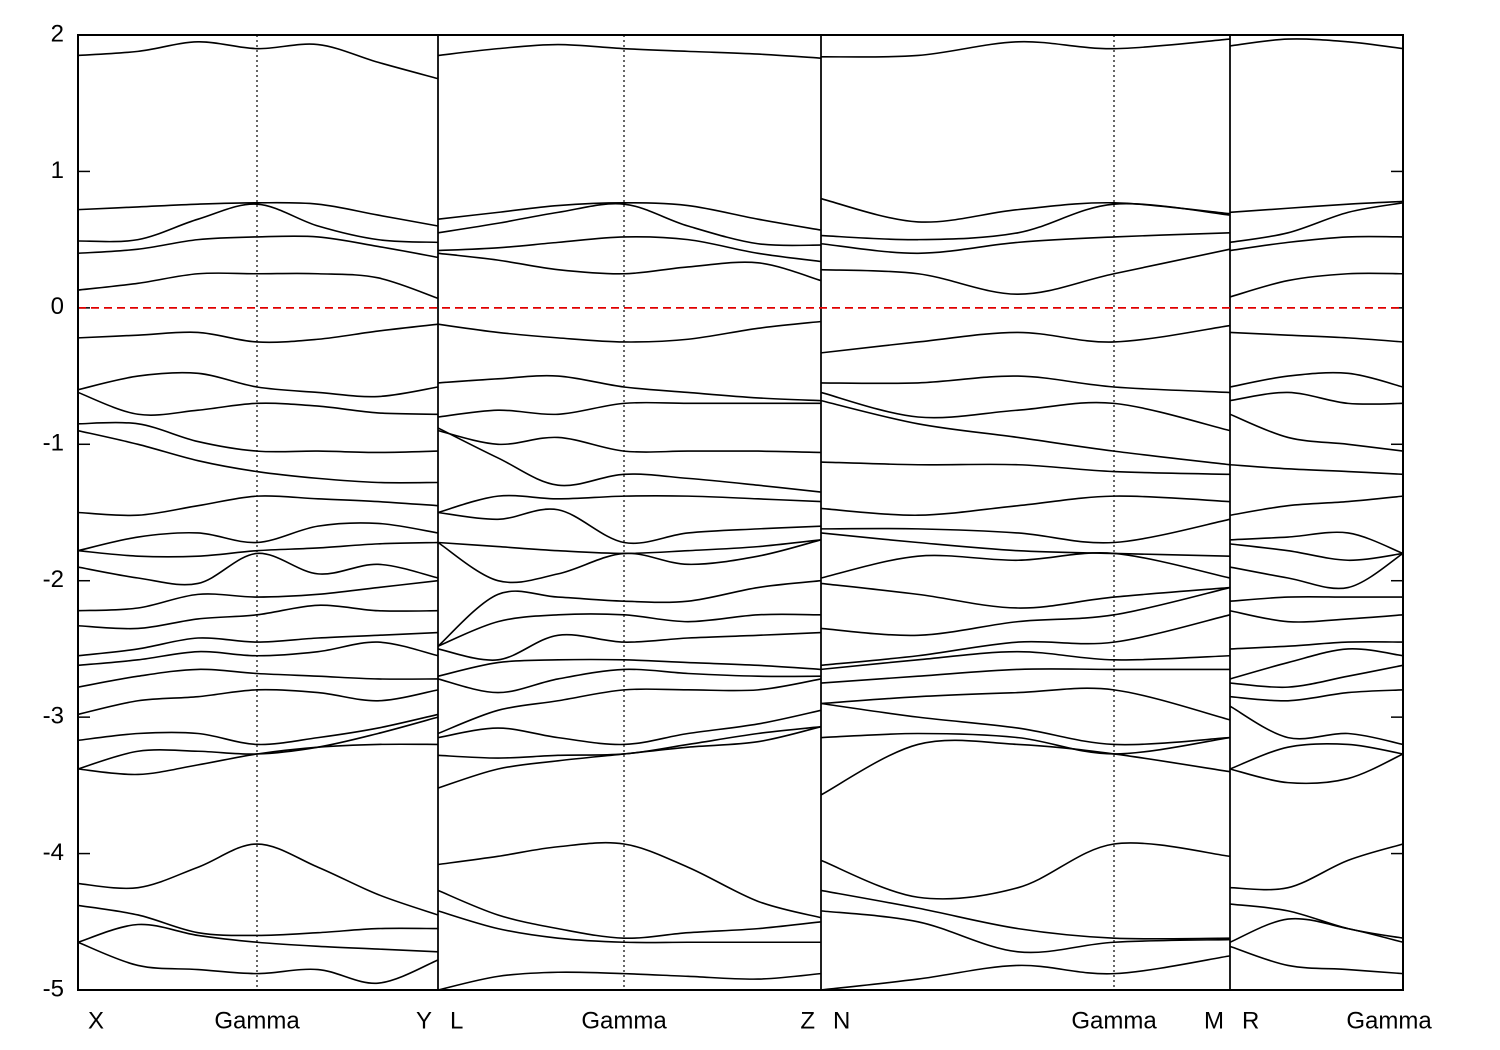  What do you see at coordinates (53, 988) in the screenshot?
I see `y-tick-label: -5` at bounding box center [53, 988].